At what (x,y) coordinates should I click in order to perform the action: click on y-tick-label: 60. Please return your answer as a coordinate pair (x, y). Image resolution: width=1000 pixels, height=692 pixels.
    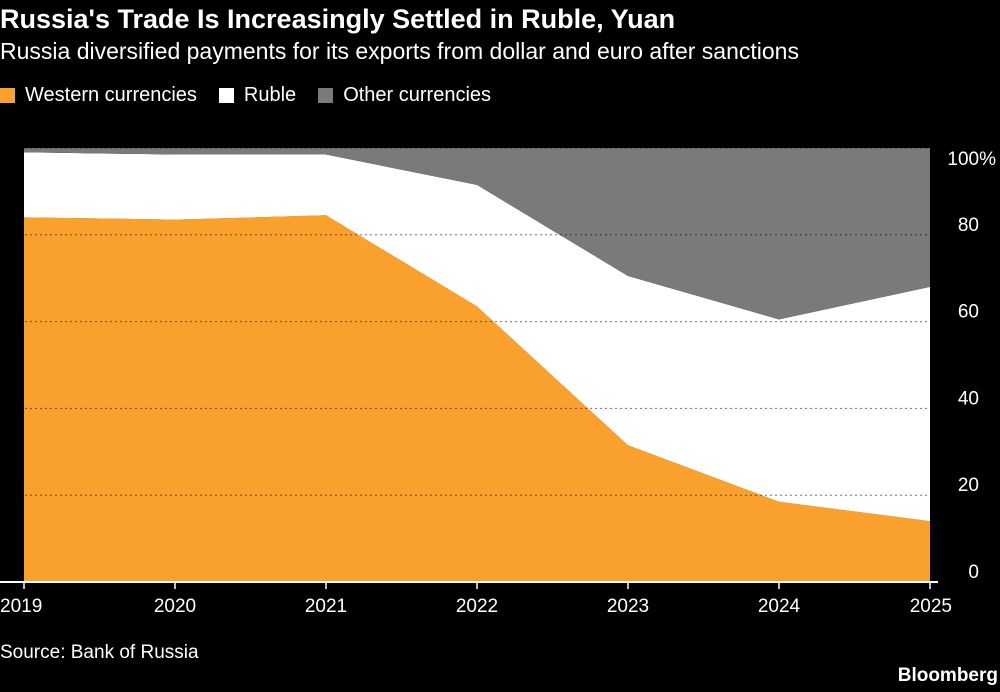
    Looking at the image, I should click on (968, 312).